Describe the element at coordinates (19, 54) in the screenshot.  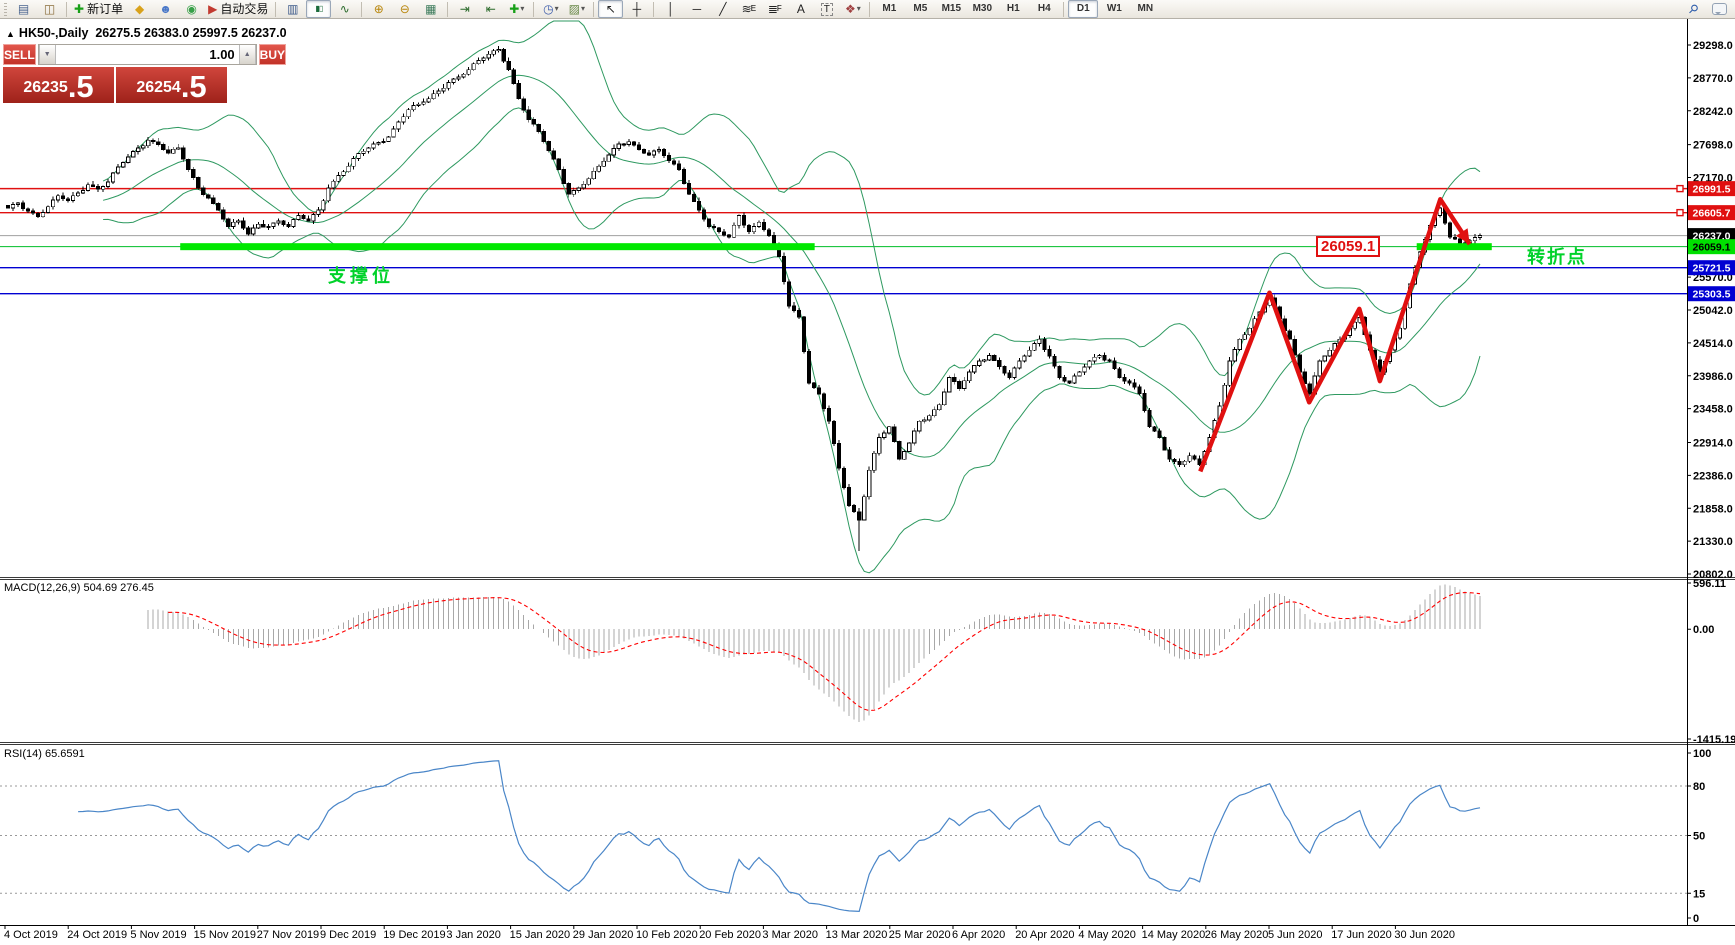
I see `sell-button: SELL` at that location.